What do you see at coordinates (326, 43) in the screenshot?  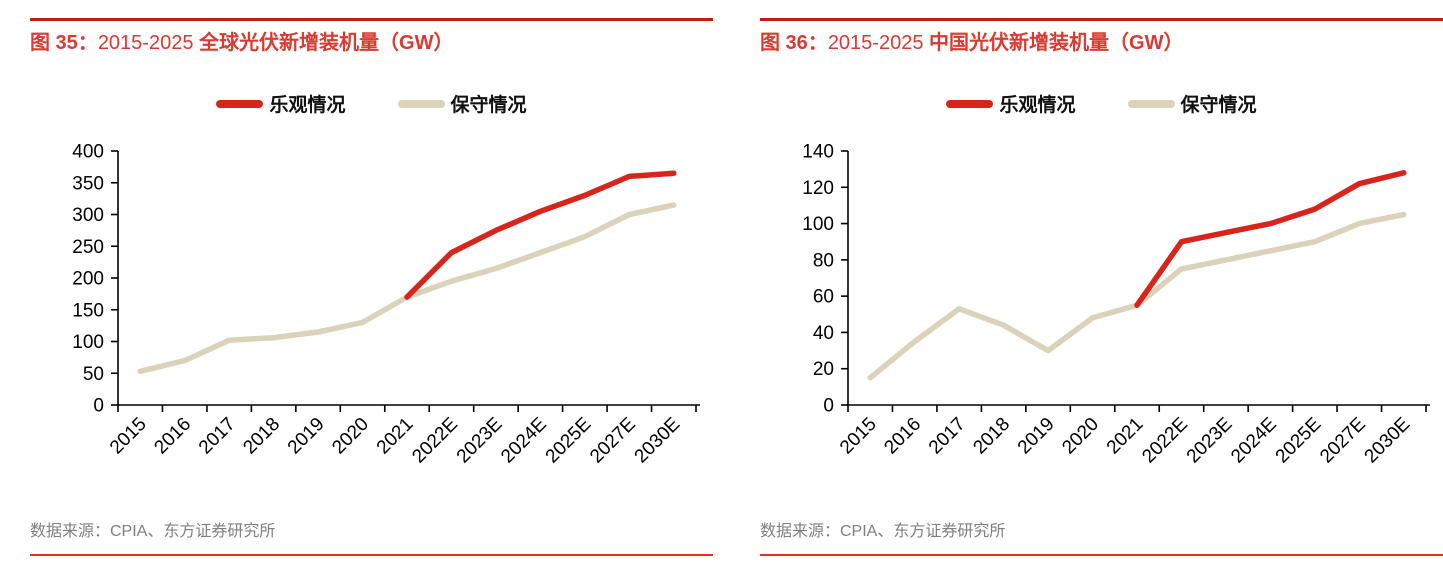 I see `figure-subject: 全球光伏新增装机量（GW）` at bounding box center [326, 43].